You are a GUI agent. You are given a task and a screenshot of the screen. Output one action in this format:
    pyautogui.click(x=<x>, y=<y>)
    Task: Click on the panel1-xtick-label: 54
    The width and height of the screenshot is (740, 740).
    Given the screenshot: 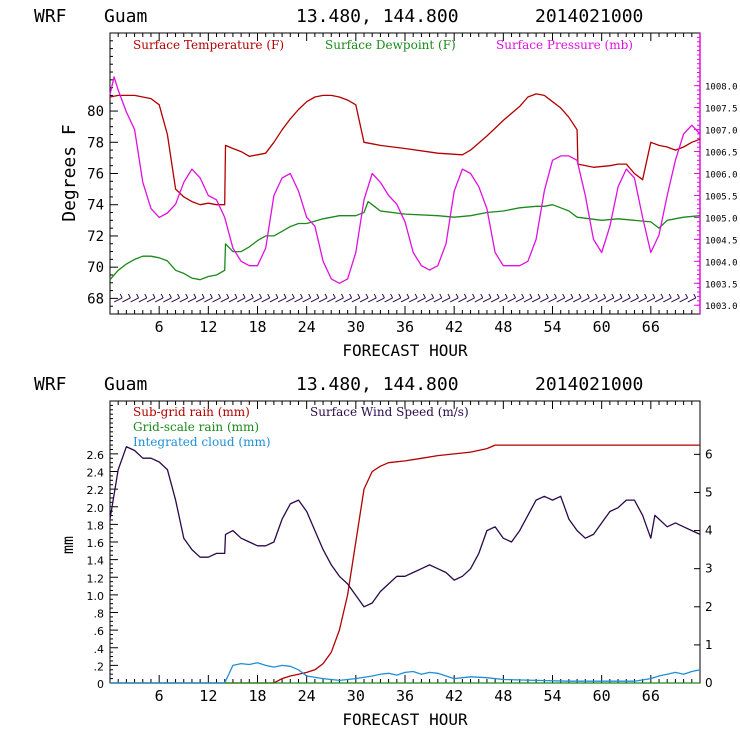 What is the action you would take?
    pyautogui.click(x=552, y=327)
    